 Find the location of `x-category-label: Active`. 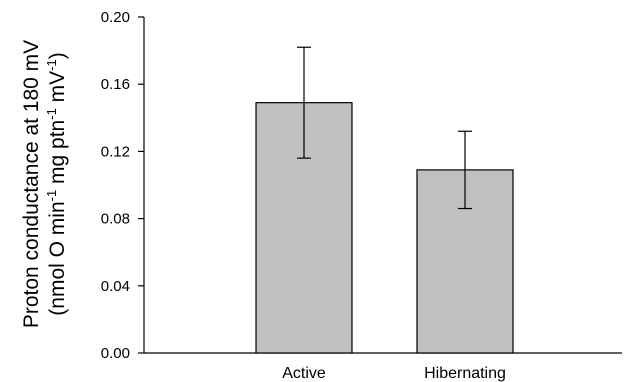

x-category-label: Active is located at coordinates (304, 373).